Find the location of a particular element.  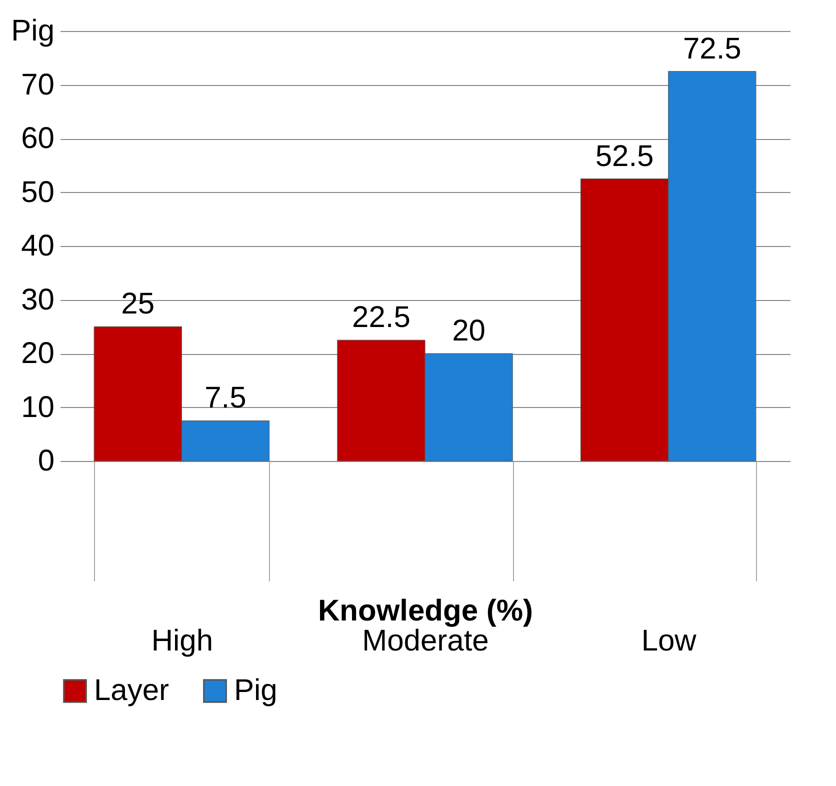

y-tick-label: 60 is located at coordinates (37, 138).